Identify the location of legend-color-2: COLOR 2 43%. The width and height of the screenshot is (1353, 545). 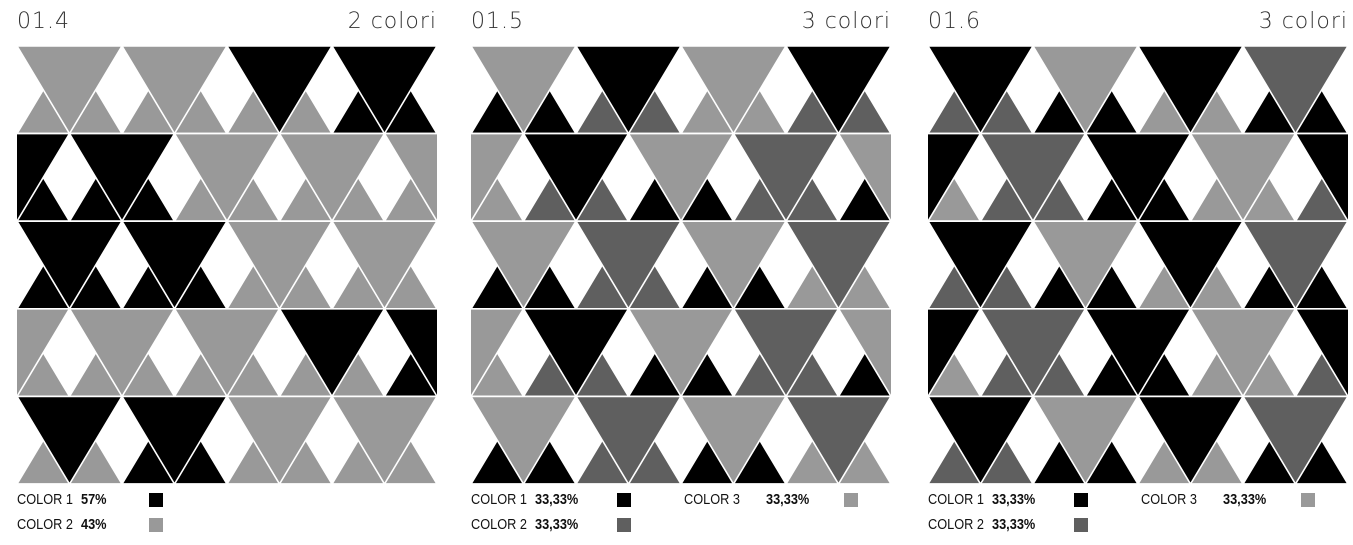
(90, 524).